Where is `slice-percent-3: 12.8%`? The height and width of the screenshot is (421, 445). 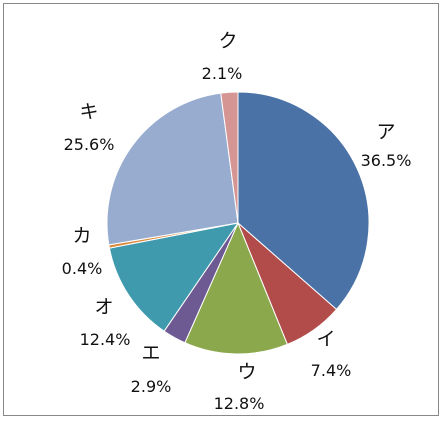
slice-percent-3: 12.8% is located at coordinates (239, 403).